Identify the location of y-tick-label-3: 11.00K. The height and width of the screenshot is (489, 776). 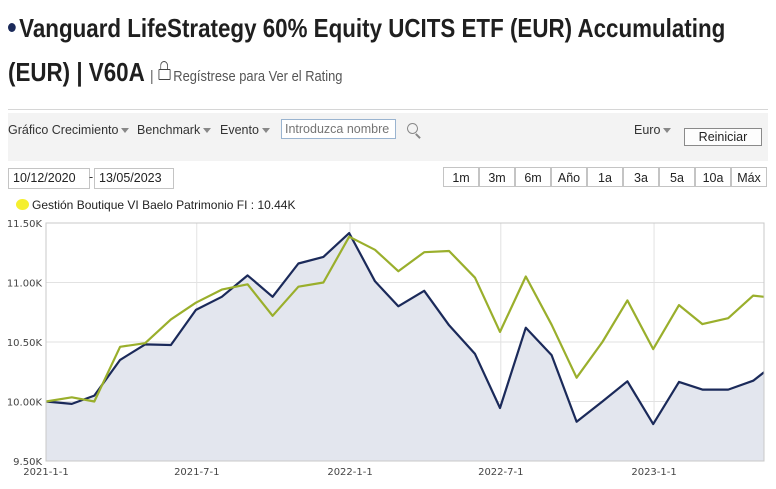
(25, 284).